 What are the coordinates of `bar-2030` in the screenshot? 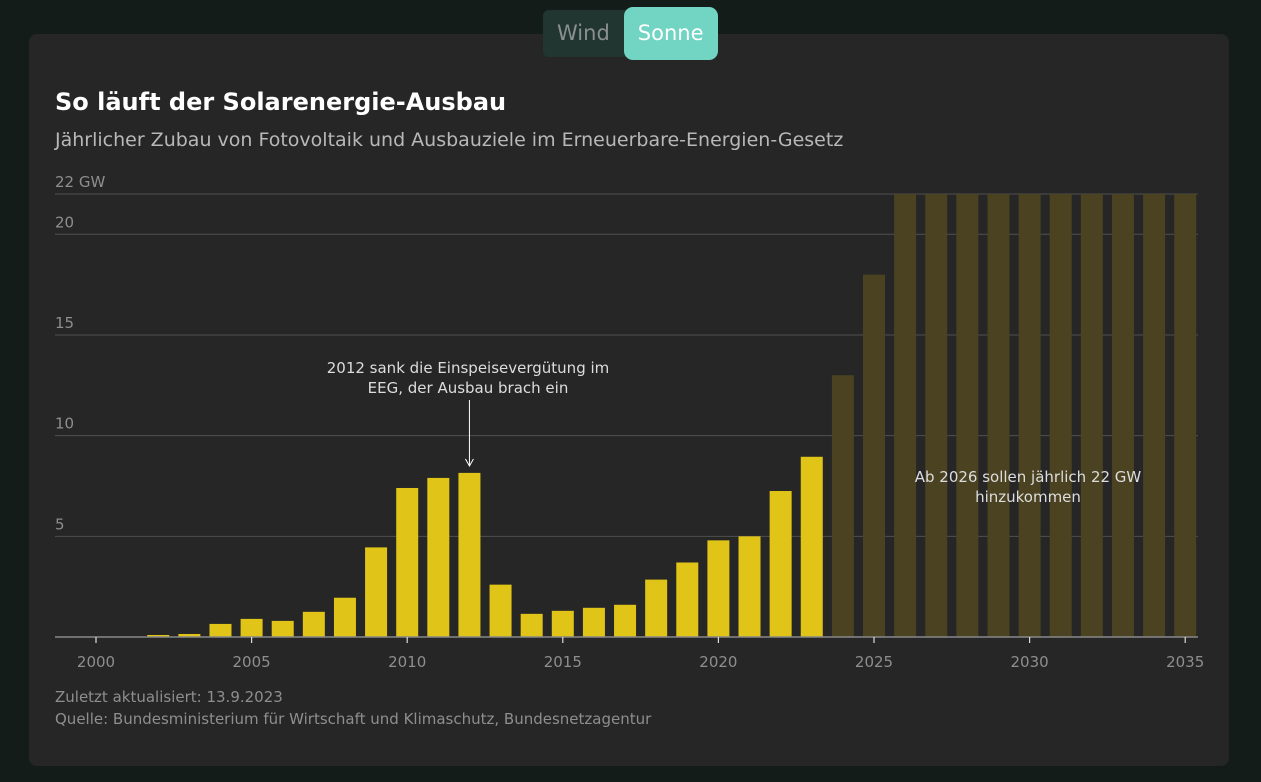 It's located at (1029, 415).